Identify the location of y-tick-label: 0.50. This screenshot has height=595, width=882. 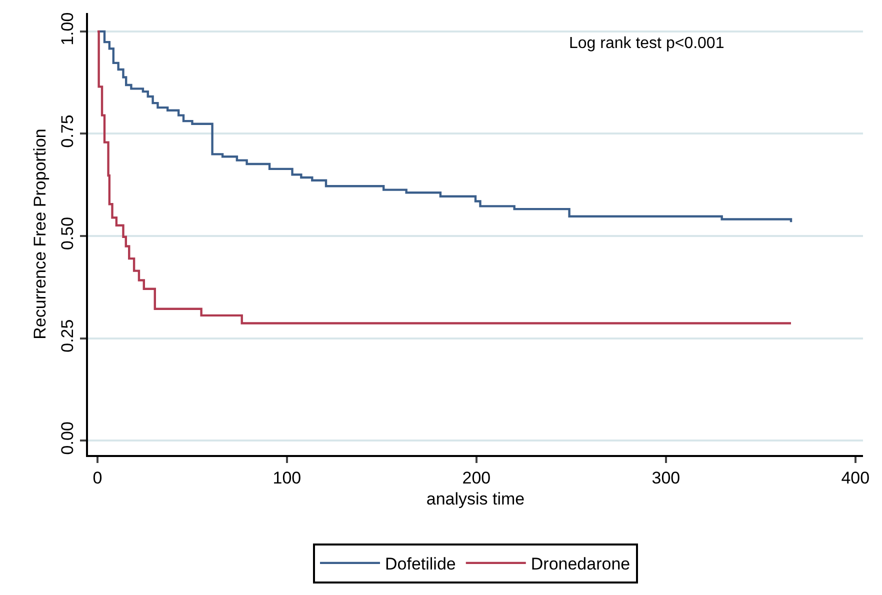
(68, 233).